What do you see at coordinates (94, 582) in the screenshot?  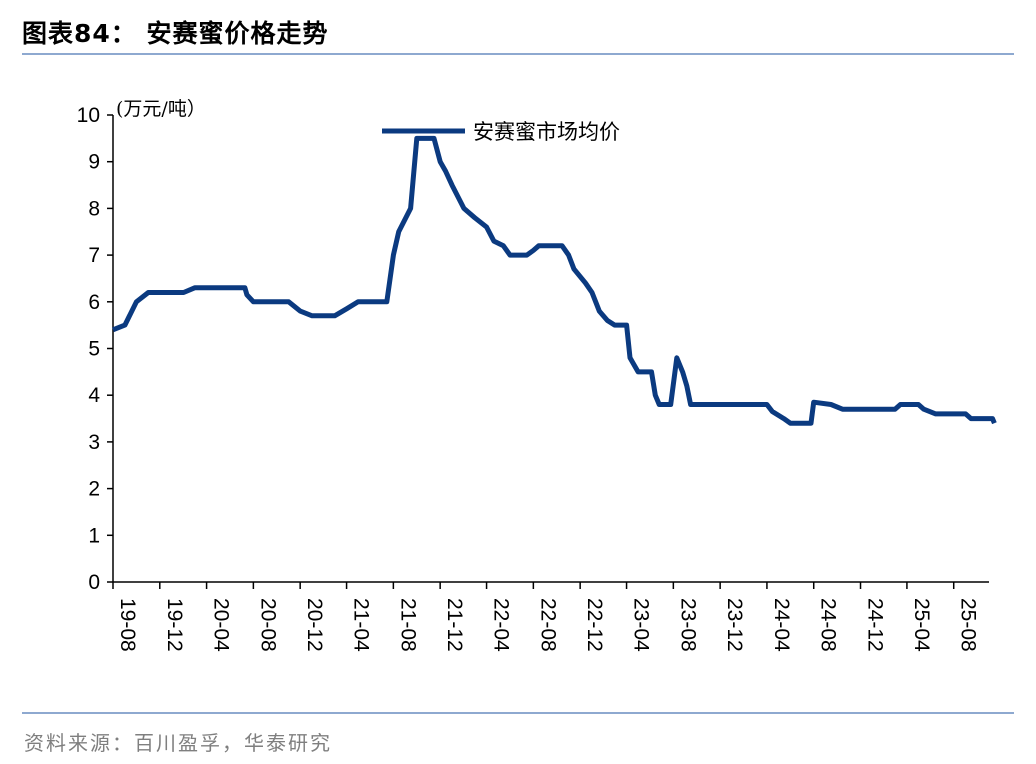 I see `y-tick-label: 0` at bounding box center [94, 582].